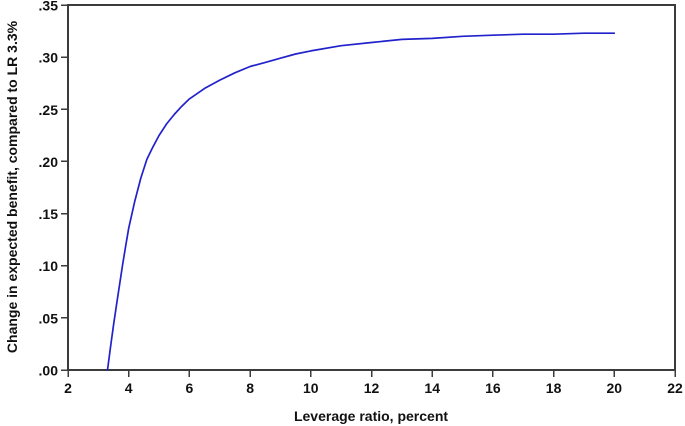 This screenshot has height=426, width=685. Describe the element at coordinates (372, 388) in the screenshot. I see `x-tick-label: 12` at that location.